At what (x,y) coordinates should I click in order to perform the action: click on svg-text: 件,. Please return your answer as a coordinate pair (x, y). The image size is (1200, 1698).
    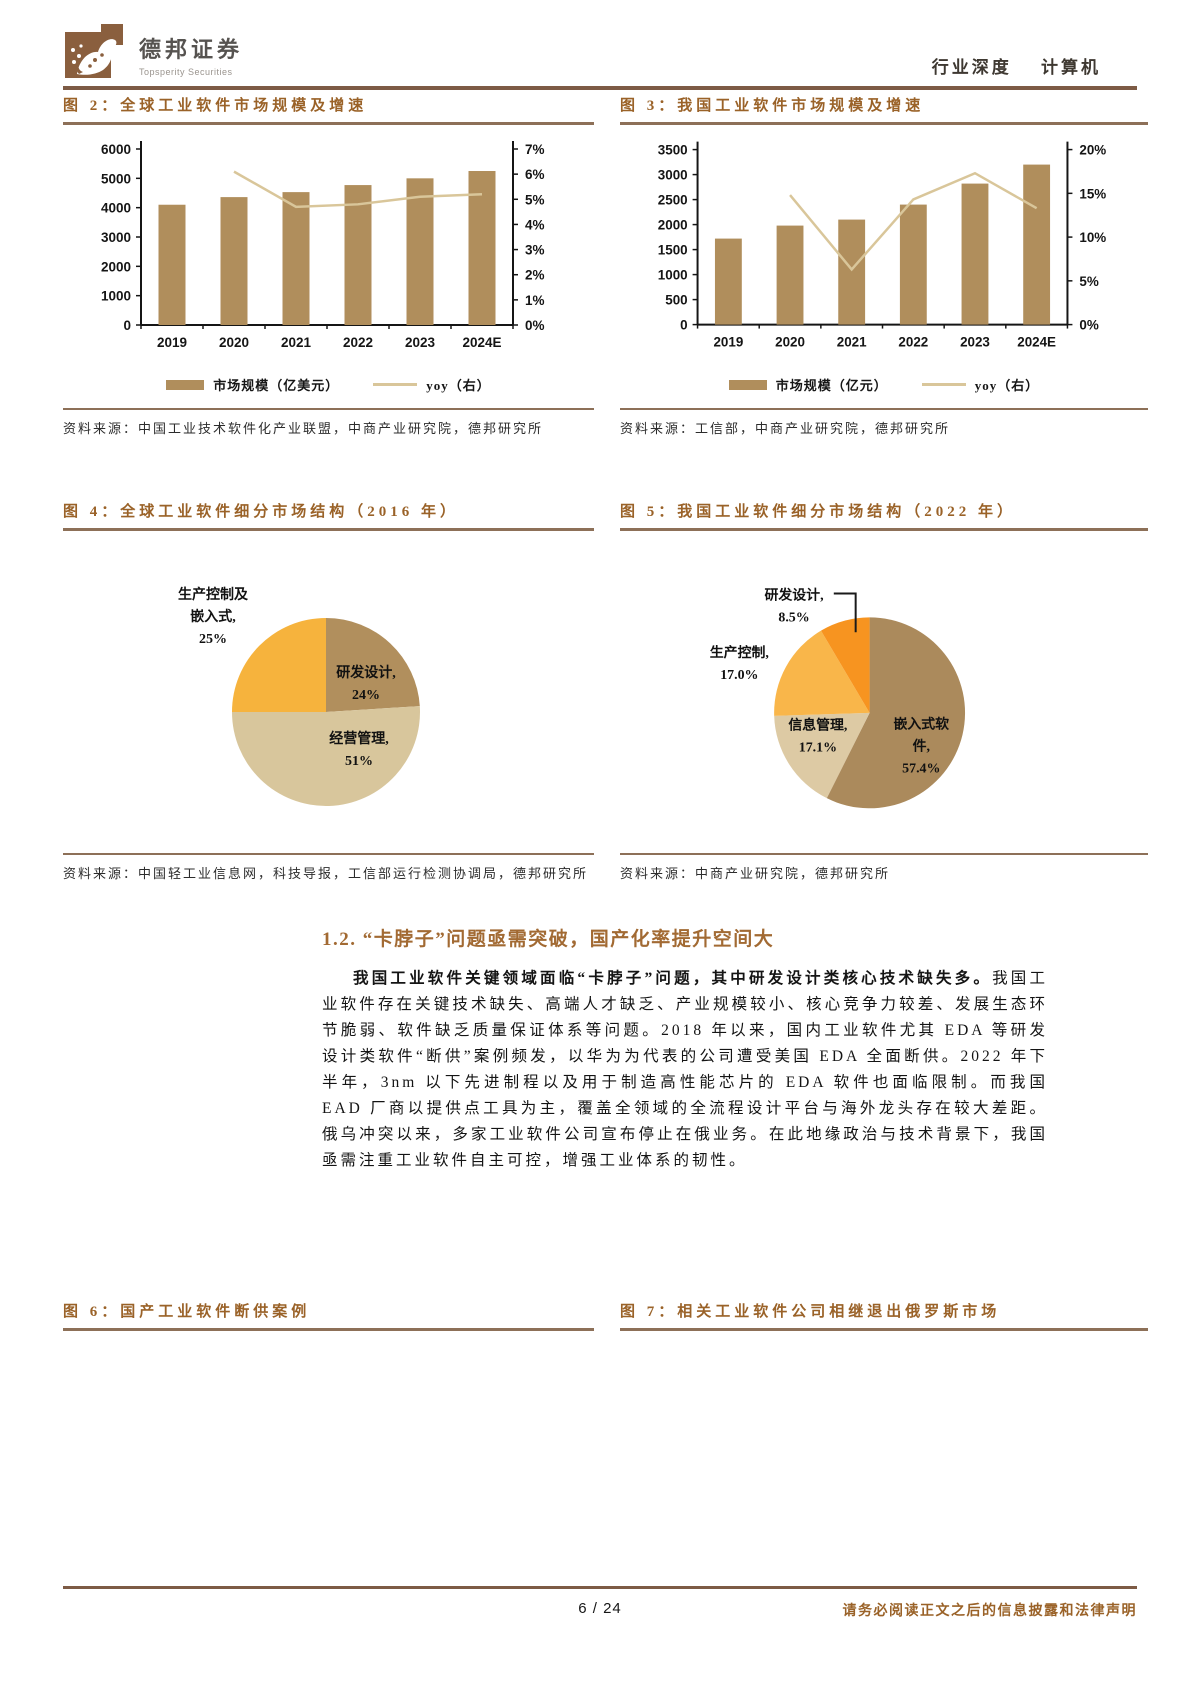
    Looking at the image, I should click on (921, 746).